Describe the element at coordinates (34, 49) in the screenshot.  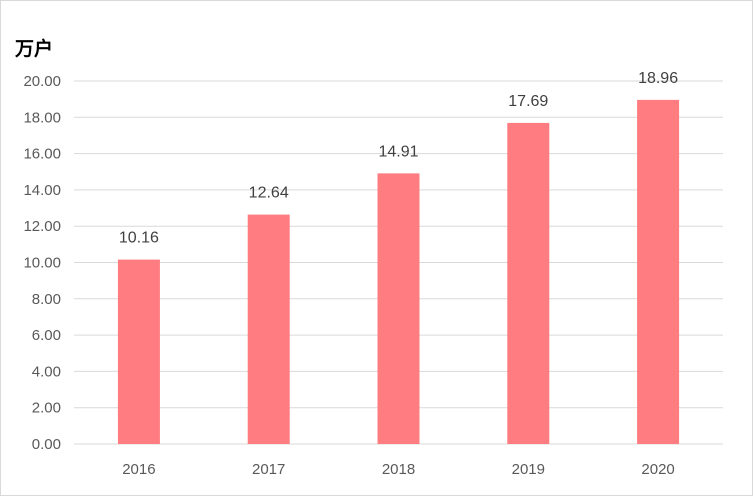
I see `y-axis-unit-label: 万户` at that location.